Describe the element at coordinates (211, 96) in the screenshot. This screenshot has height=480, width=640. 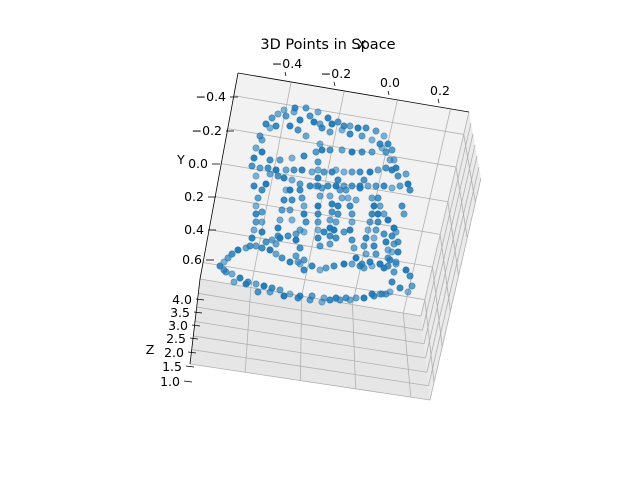
I see `y-tick-label: −0.4` at that location.